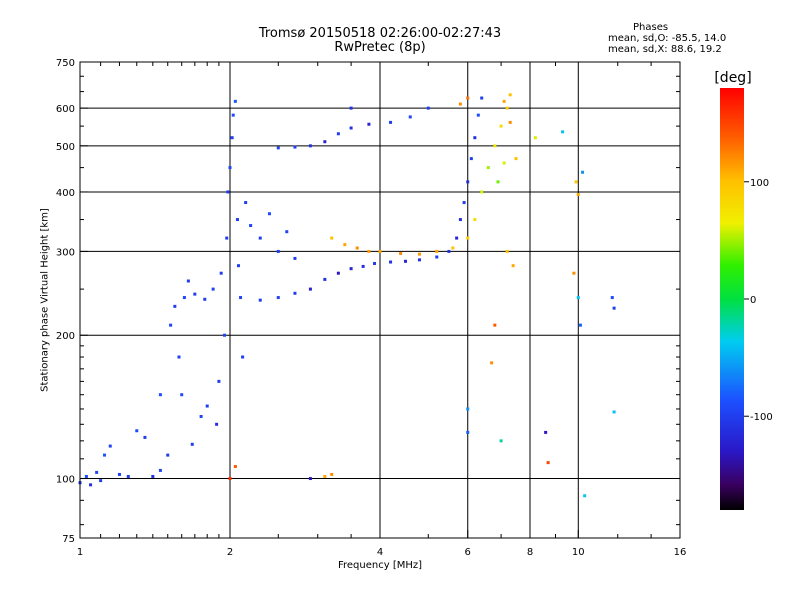 The image size is (800, 600). What do you see at coordinates (680, 552) in the screenshot?
I see `x-tick-label: 16` at bounding box center [680, 552].